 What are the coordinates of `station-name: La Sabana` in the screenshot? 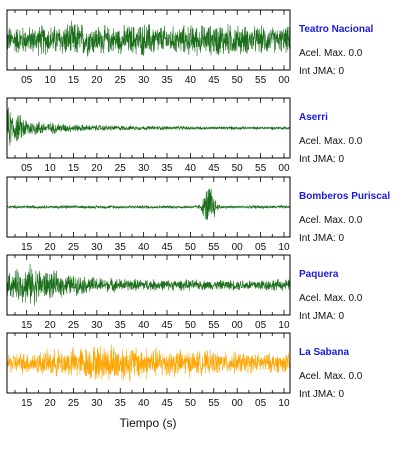 It's located at (324, 352).